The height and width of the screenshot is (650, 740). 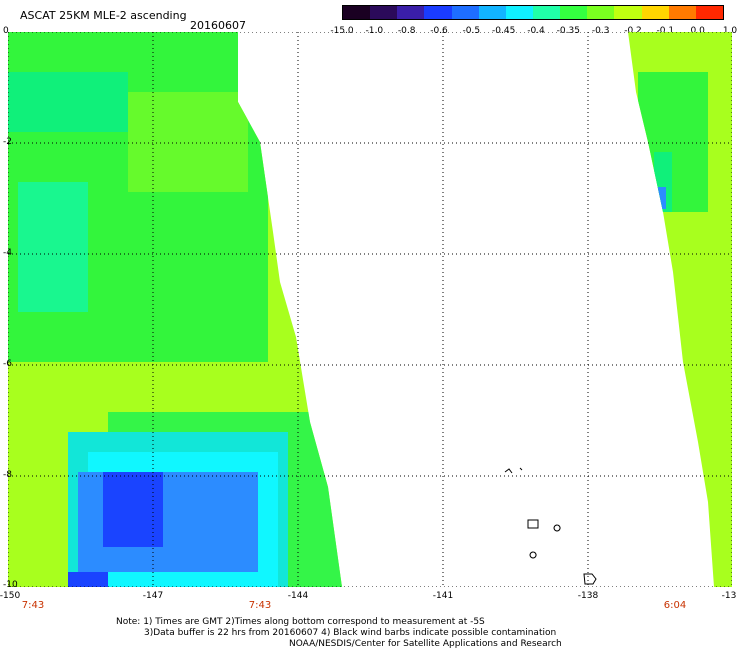 What do you see at coordinates (406, 31) in the screenshot?
I see `colorbar-tick-label: -0.8` at bounding box center [406, 31].